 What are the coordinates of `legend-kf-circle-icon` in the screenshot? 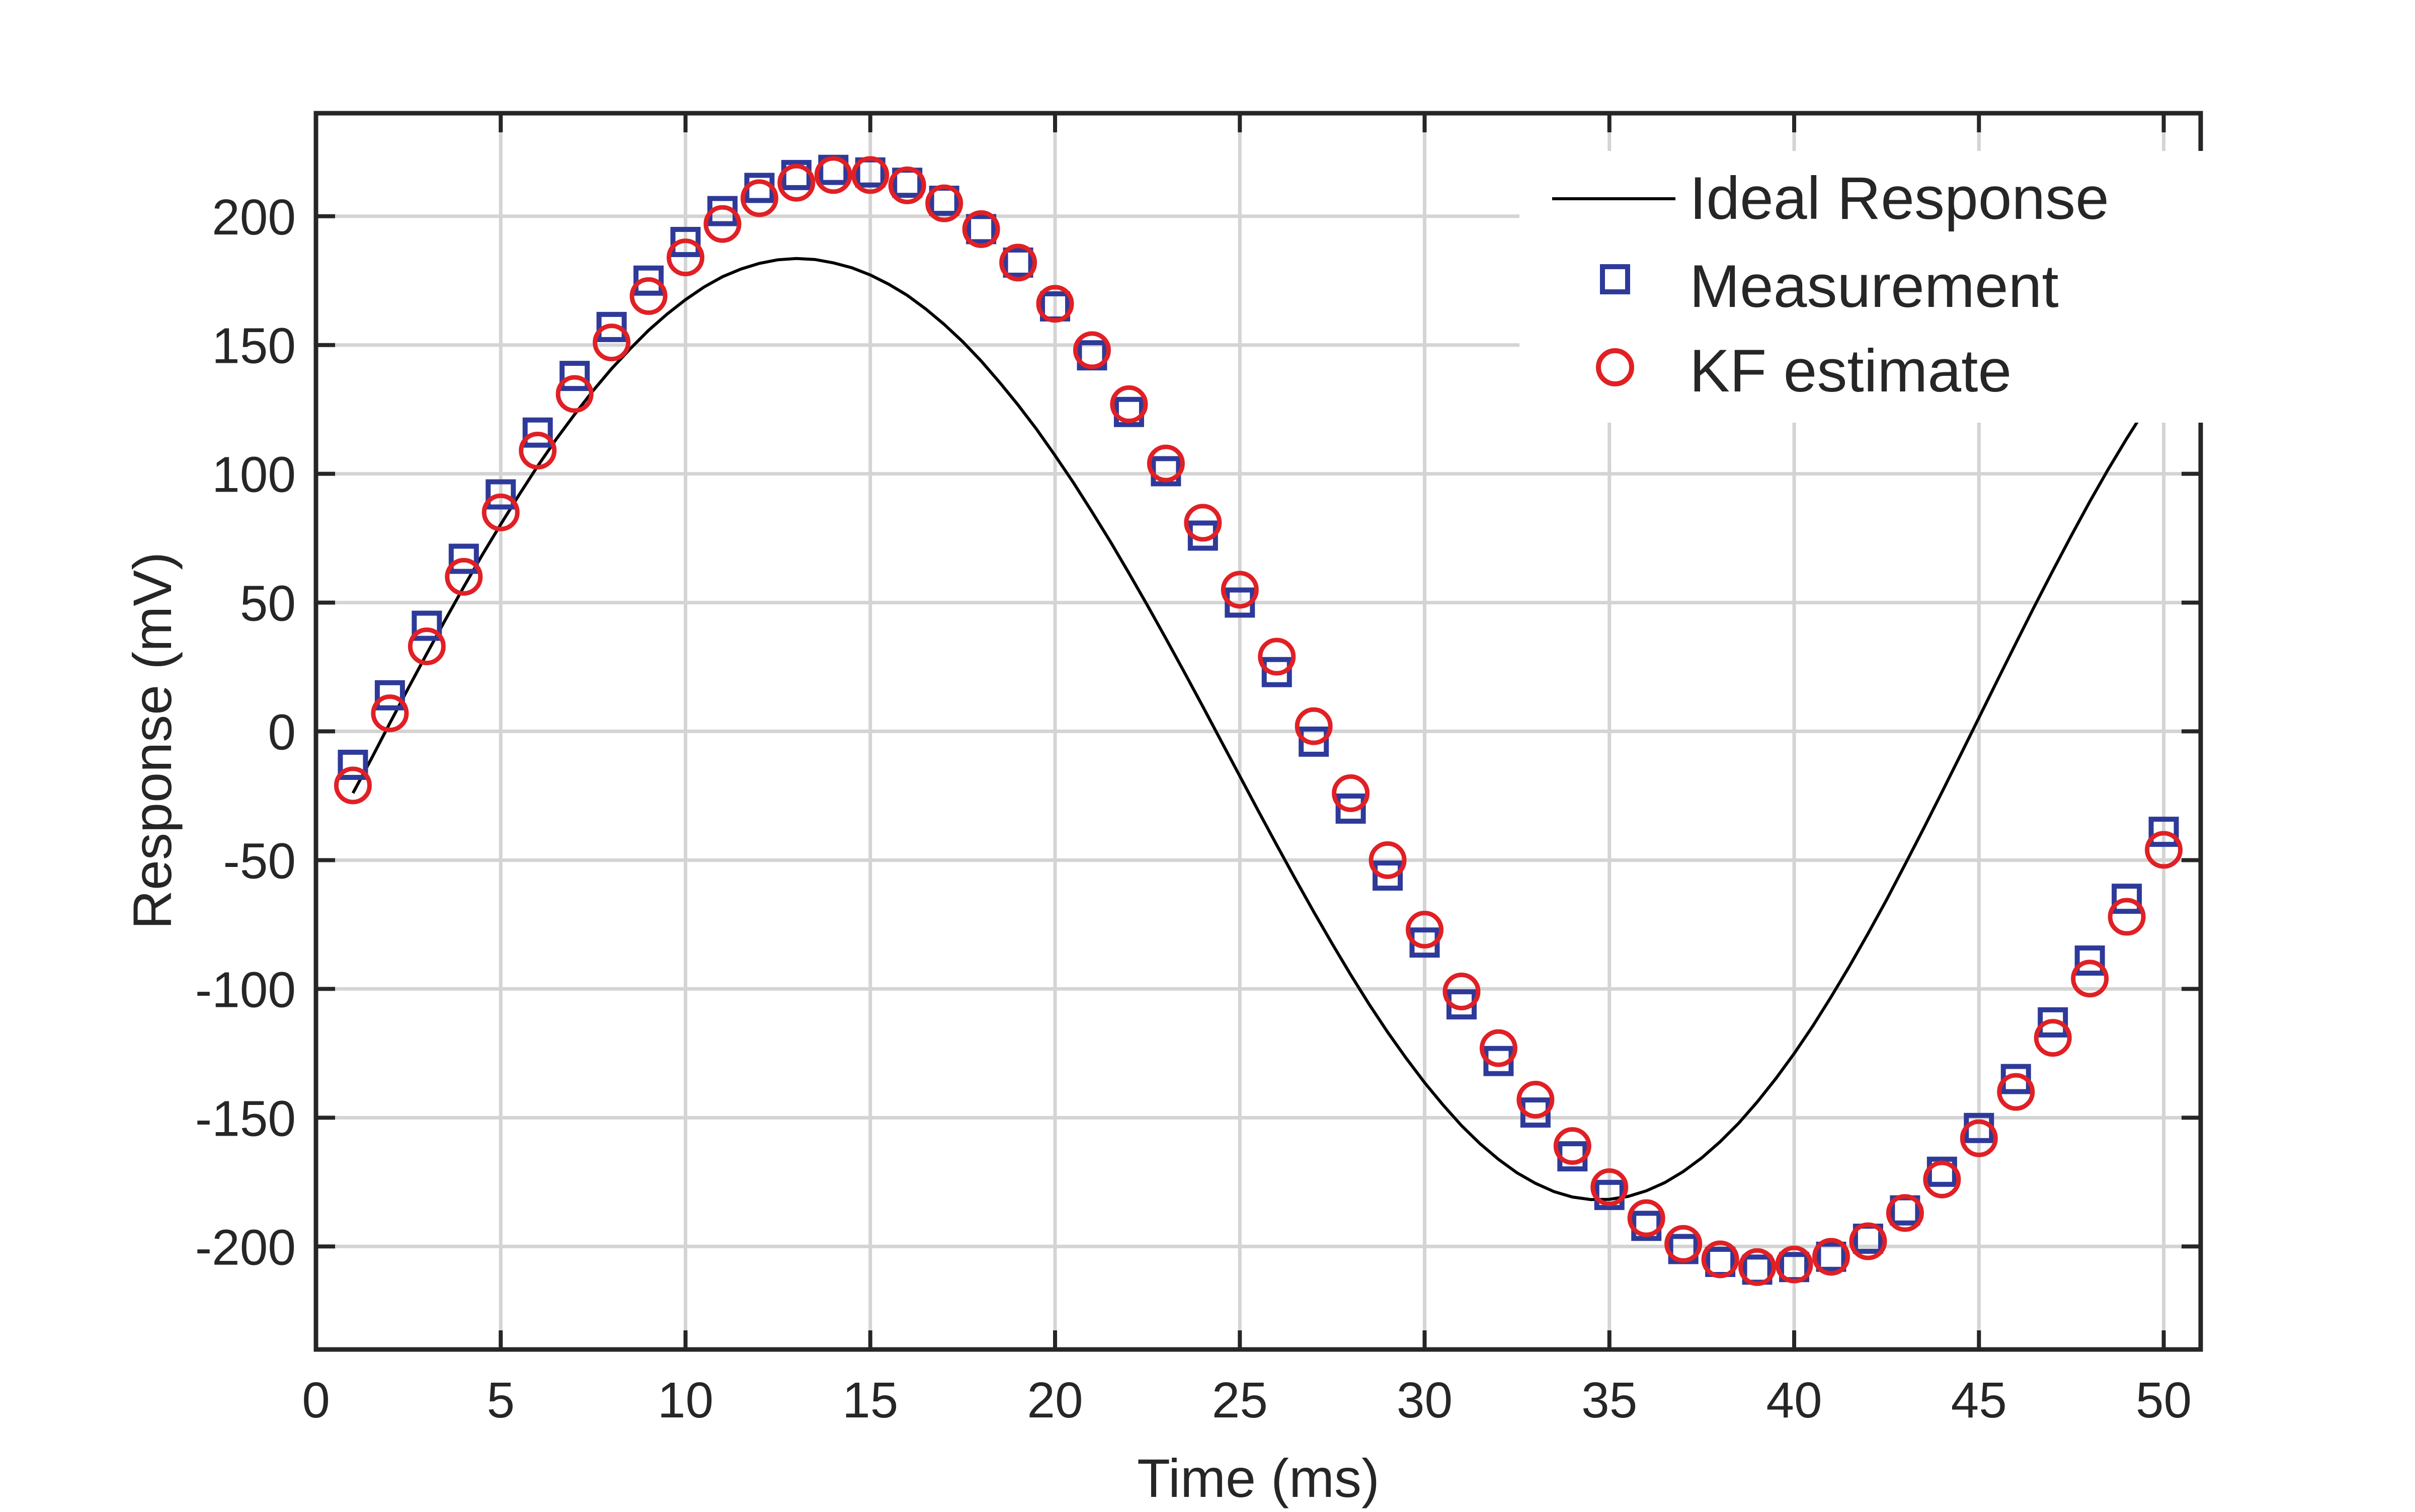 It's located at (1615, 367).